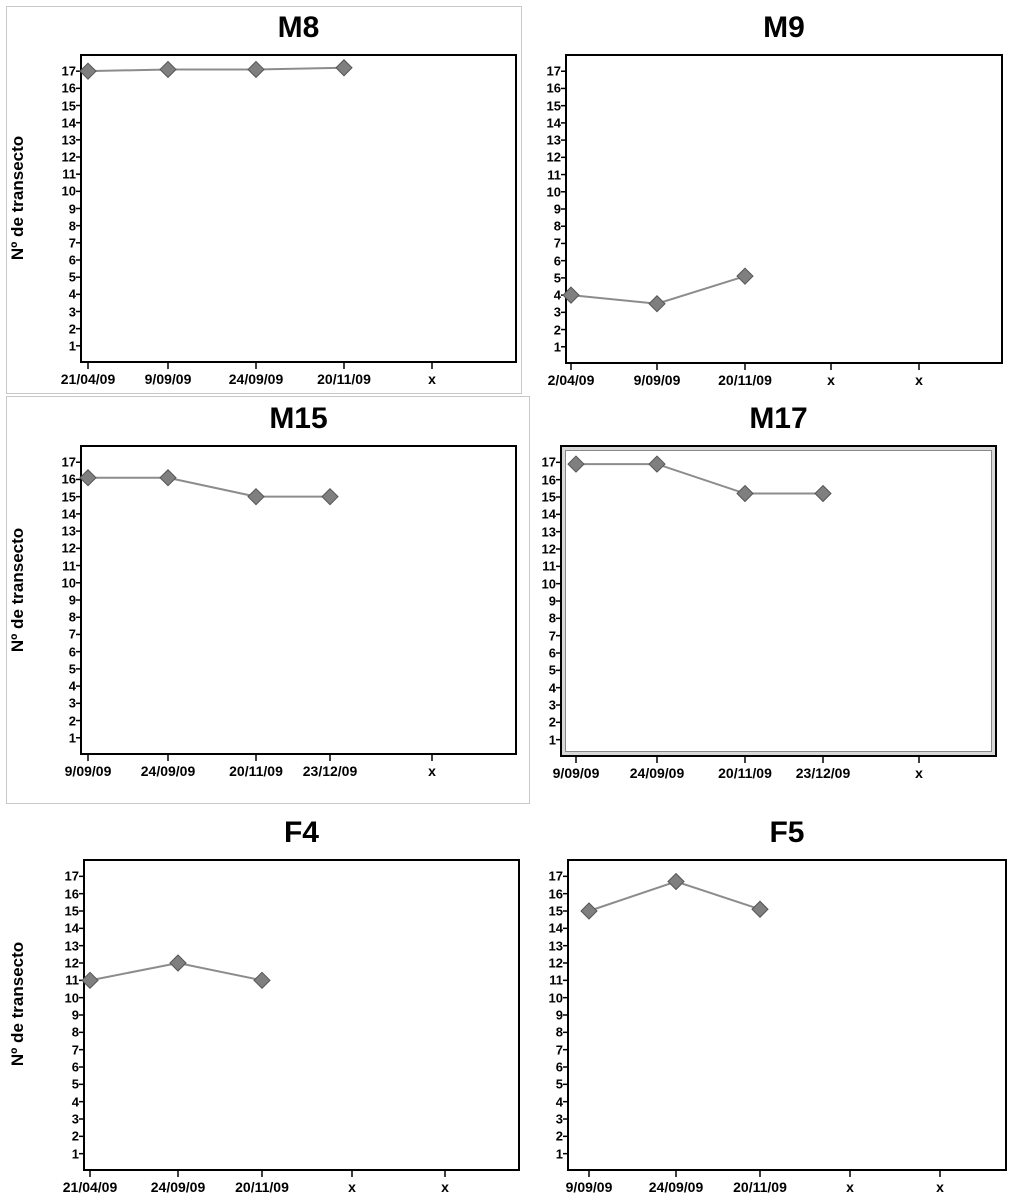 This screenshot has width=1036, height=1199. I want to click on x-tick-label: 2/04/09, so click(571, 380).